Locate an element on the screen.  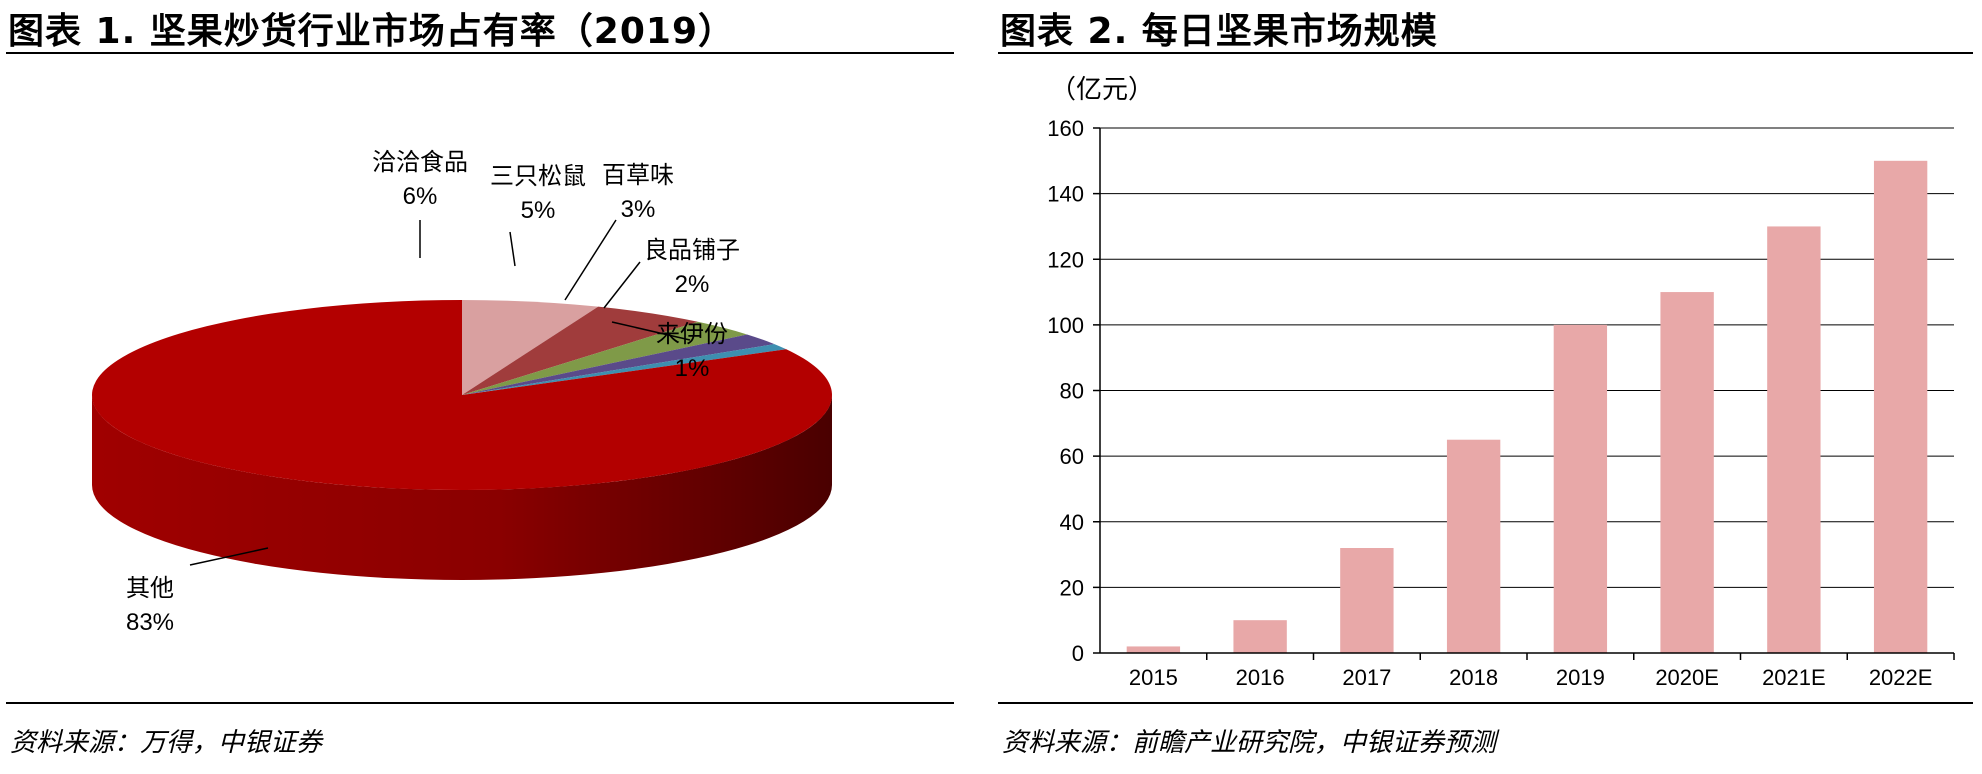
pie-slice-value-label: 6% is located at coordinates (420, 196).